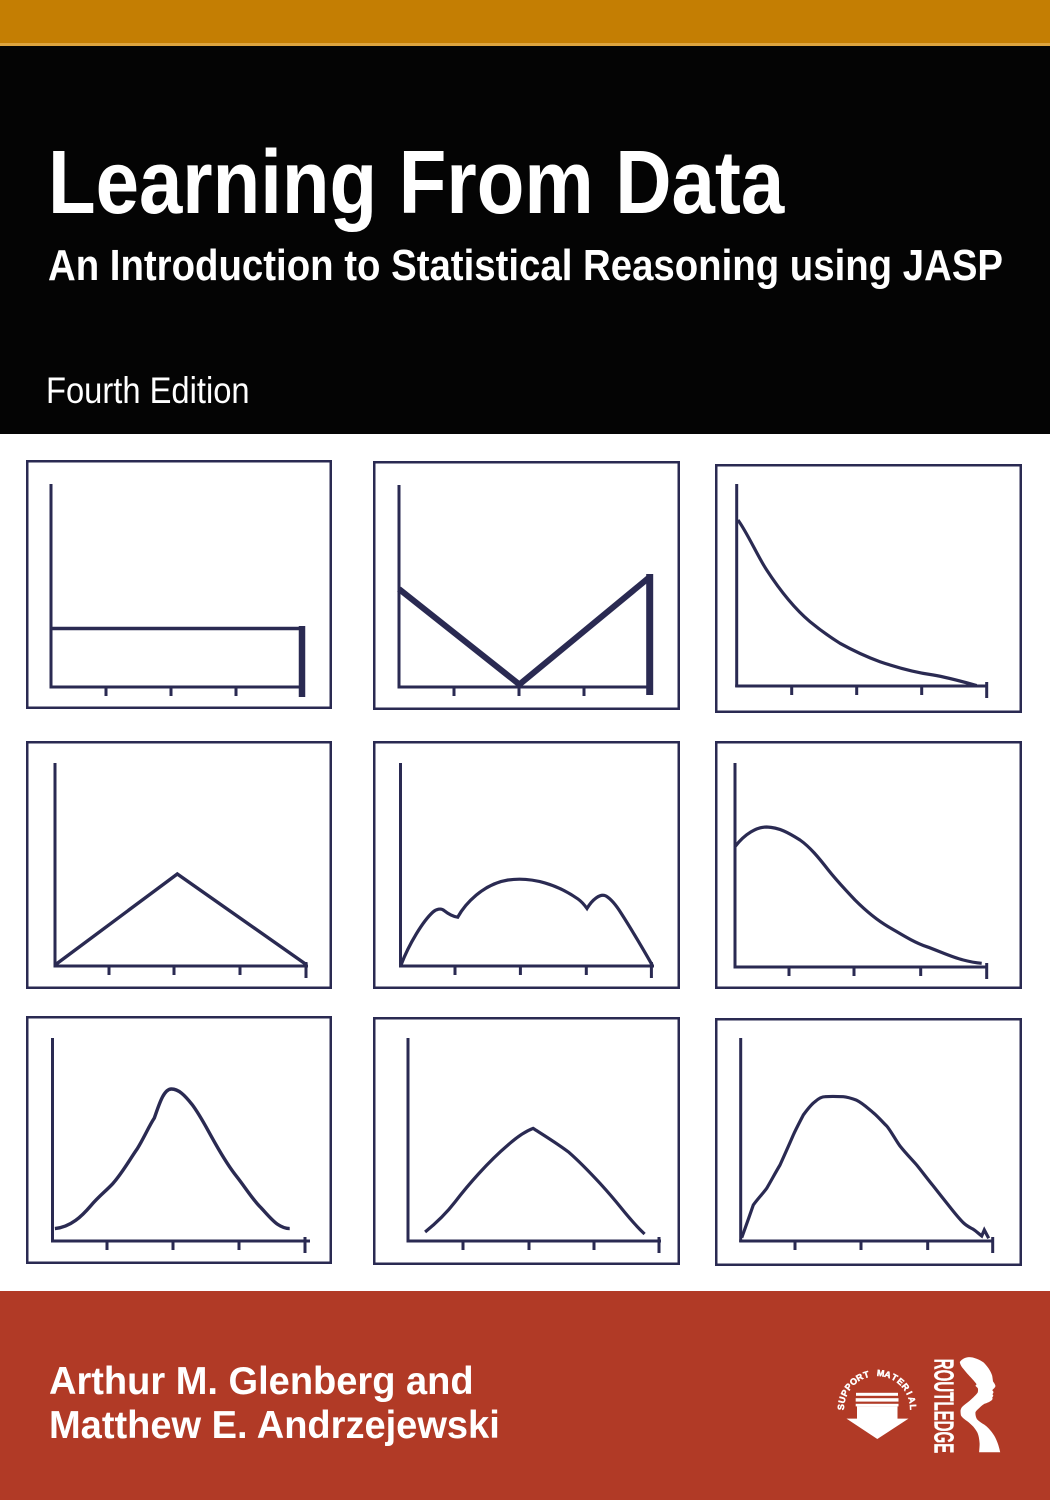 The height and width of the screenshot is (1500, 1050). What do you see at coordinates (913, 1407) in the screenshot?
I see `svg-text: L` at bounding box center [913, 1407].